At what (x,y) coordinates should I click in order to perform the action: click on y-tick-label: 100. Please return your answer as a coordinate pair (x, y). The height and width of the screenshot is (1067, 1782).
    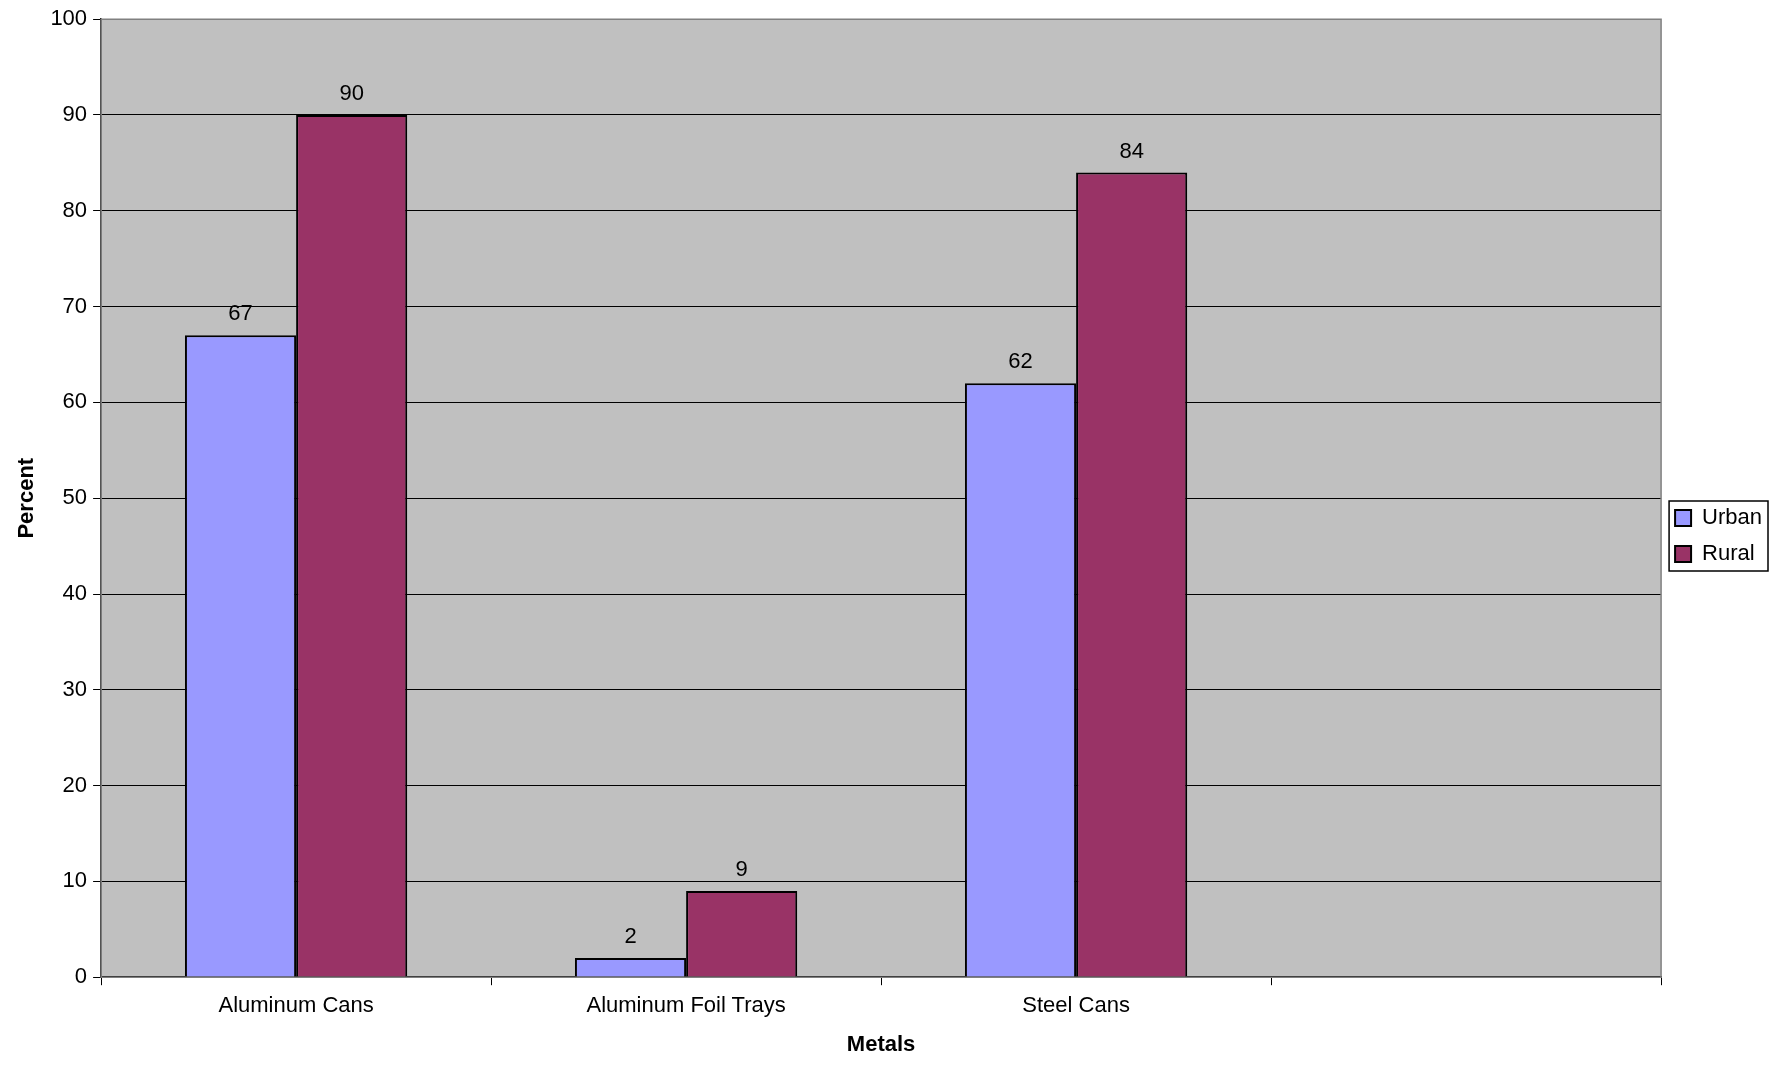
    Looking at the image, I should click on (69, 18).